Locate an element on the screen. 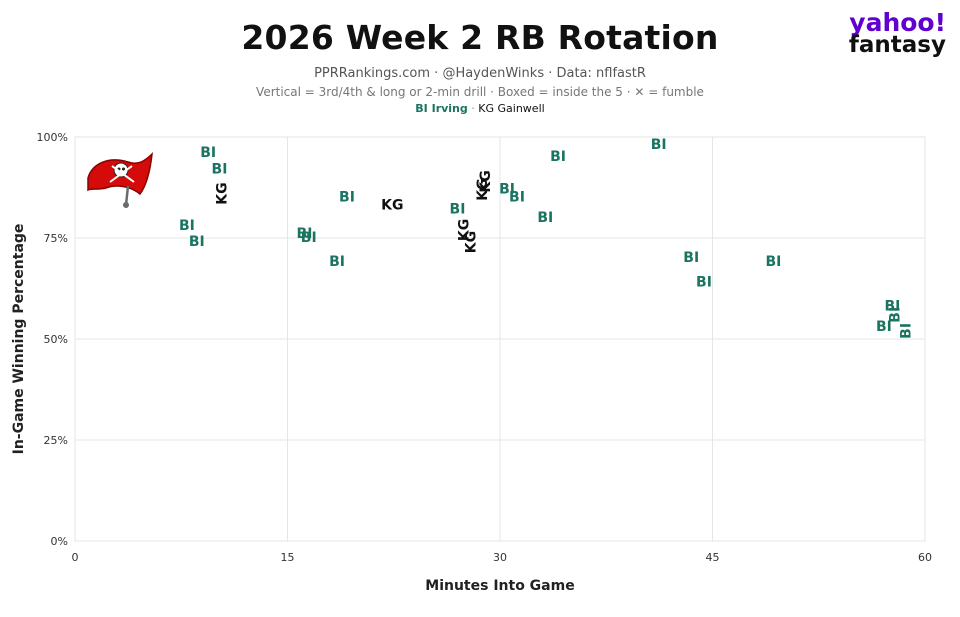 The image size is (960, 617). y-tick-label: 75% is located at coordinates (56, 238).